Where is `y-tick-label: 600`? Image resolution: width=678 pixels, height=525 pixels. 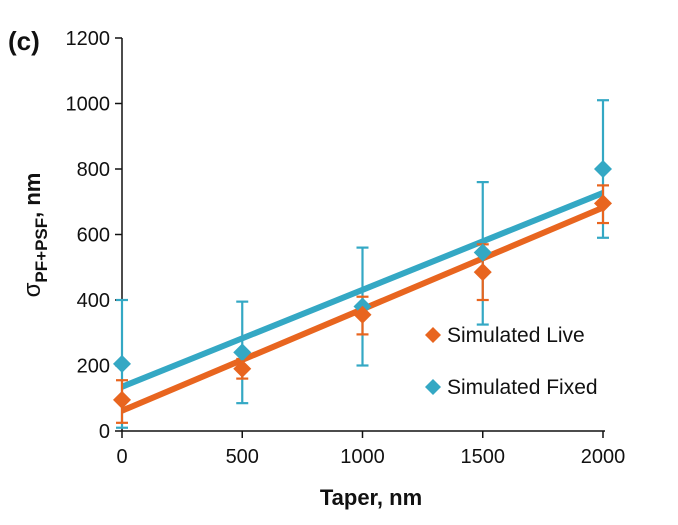 y-tick-label: 600 is located at coordinates (93, 236).